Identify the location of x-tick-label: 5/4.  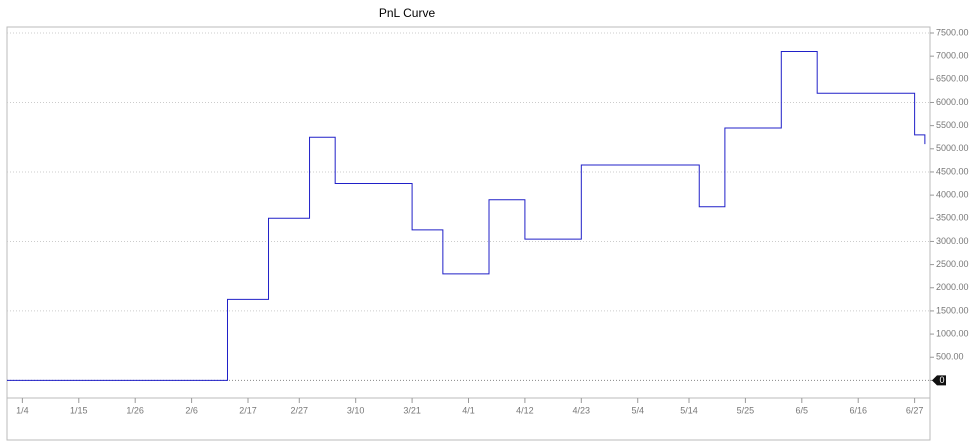
(637, 410).